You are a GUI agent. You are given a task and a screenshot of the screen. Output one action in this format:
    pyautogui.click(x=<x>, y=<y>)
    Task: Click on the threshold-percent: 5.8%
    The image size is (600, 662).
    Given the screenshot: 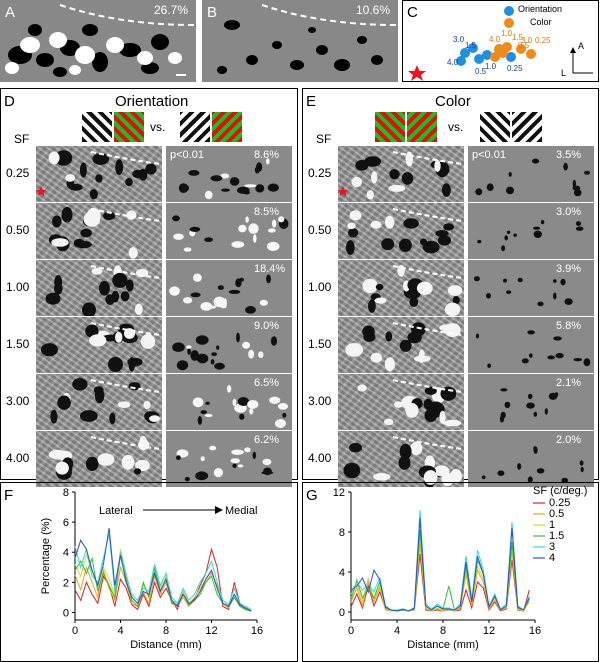 What is the action you would take?
    pyautogui.click(x=569, y=326)
    